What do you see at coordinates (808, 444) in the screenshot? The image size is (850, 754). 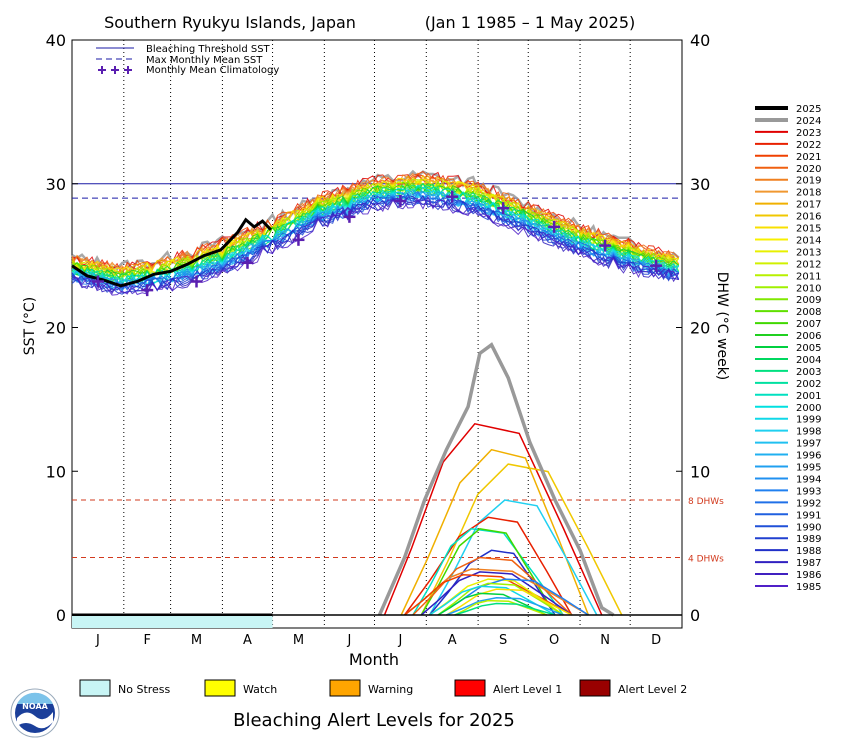 I see `year-legend-label: 1997` at bounding box center [808, 444].